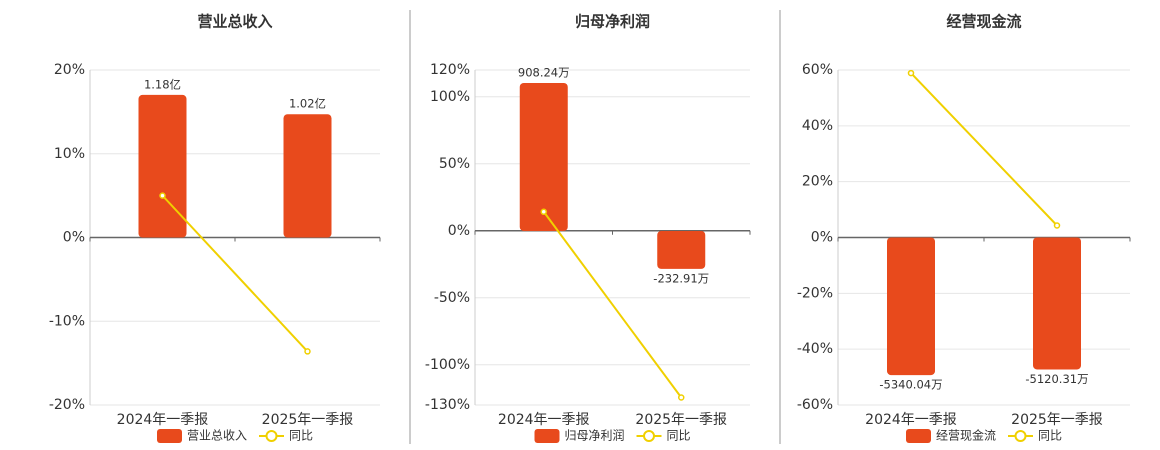 The width and height of the screenshot is (1160, 450). Describe the element at coordinates (681, 278) in the screenshot. I see `value-label: -232.91万` at that location.